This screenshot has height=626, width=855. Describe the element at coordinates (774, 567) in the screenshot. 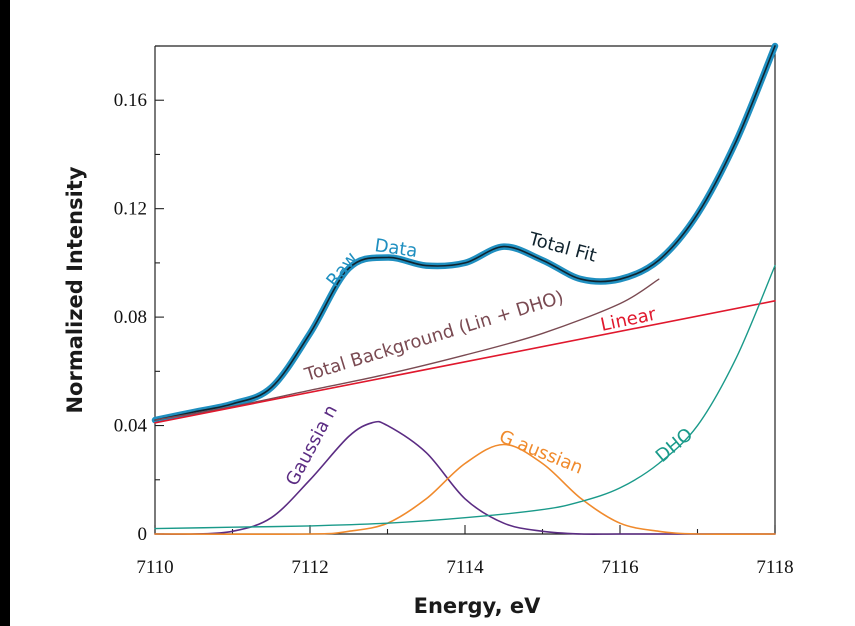

I see `x-tick-label: 7118` at that location.